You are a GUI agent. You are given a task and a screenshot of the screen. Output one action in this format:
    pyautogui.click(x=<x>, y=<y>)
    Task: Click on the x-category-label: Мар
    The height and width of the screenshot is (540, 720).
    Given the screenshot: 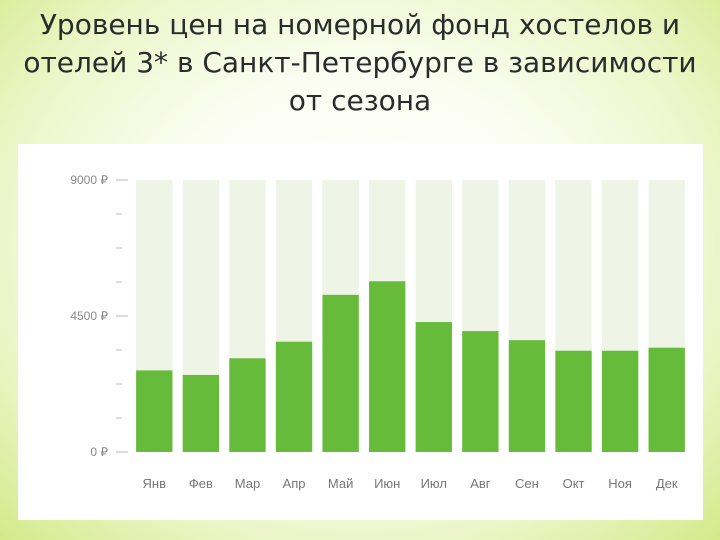 What is the action you would take?
    pyautogui.click(x=247, y=483)
    